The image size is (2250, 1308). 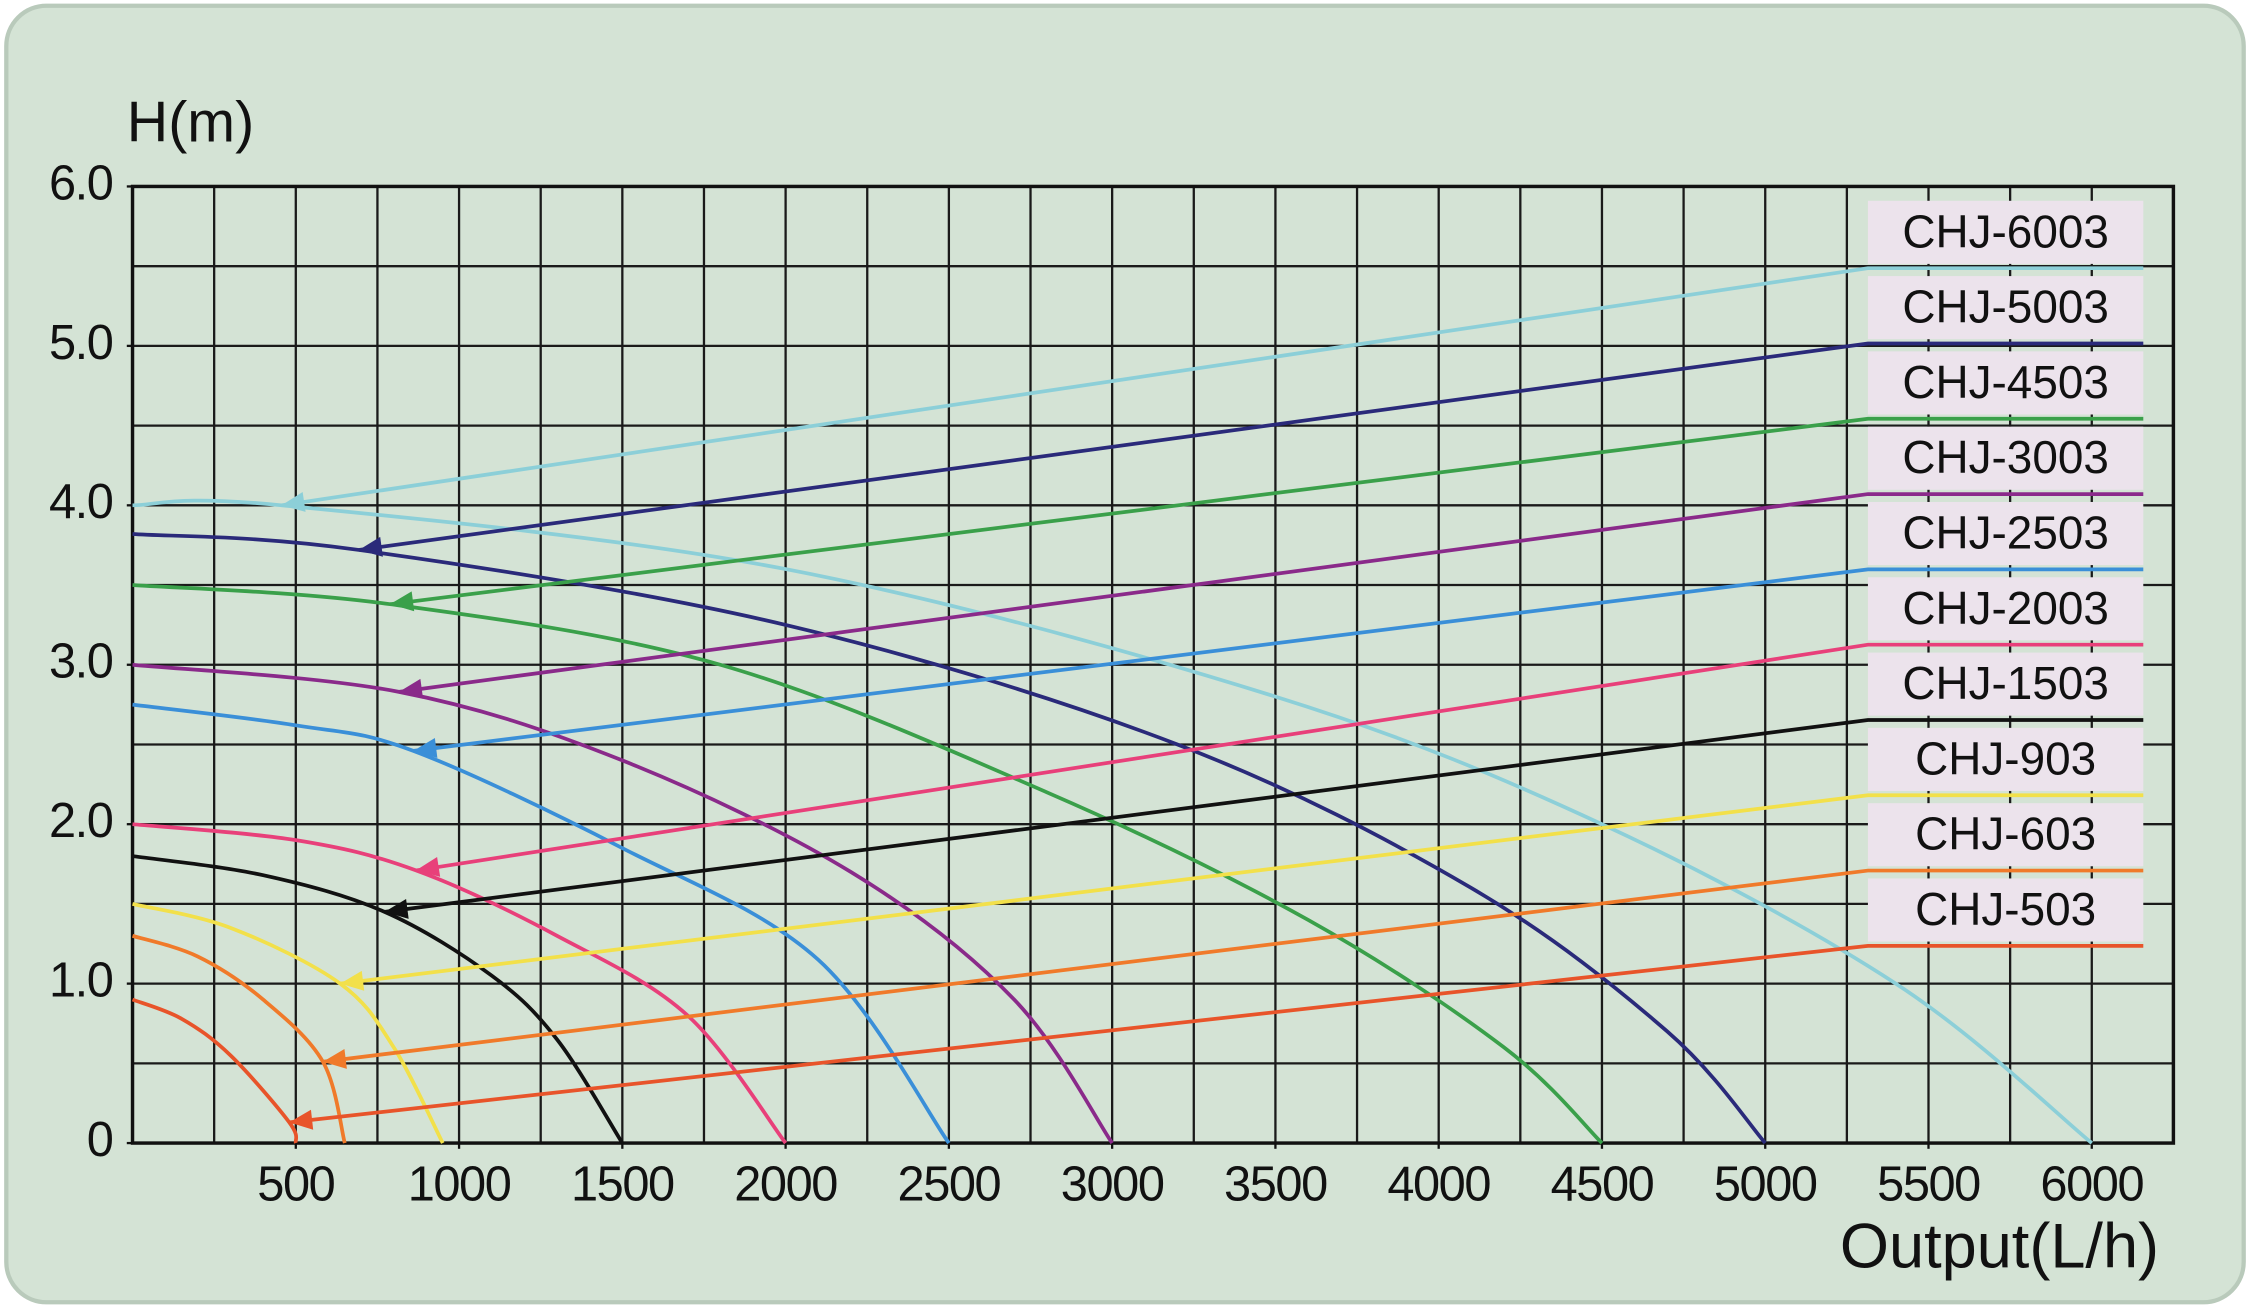 I want to click on y-tick-label: 3.0, so click(x=81, y=662).